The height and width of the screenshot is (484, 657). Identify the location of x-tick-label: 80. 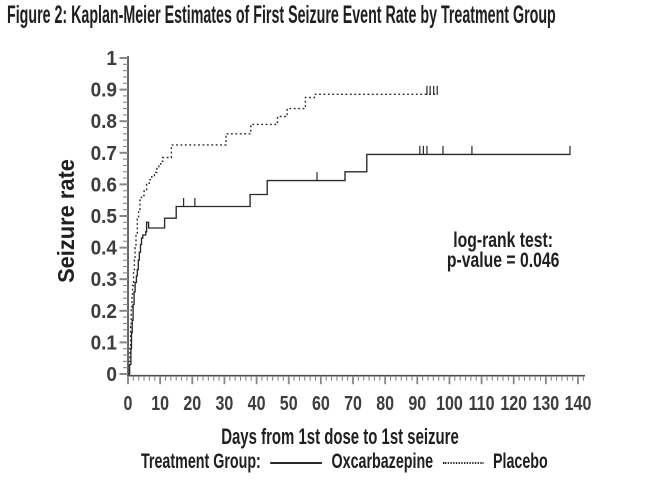
(385, 403).